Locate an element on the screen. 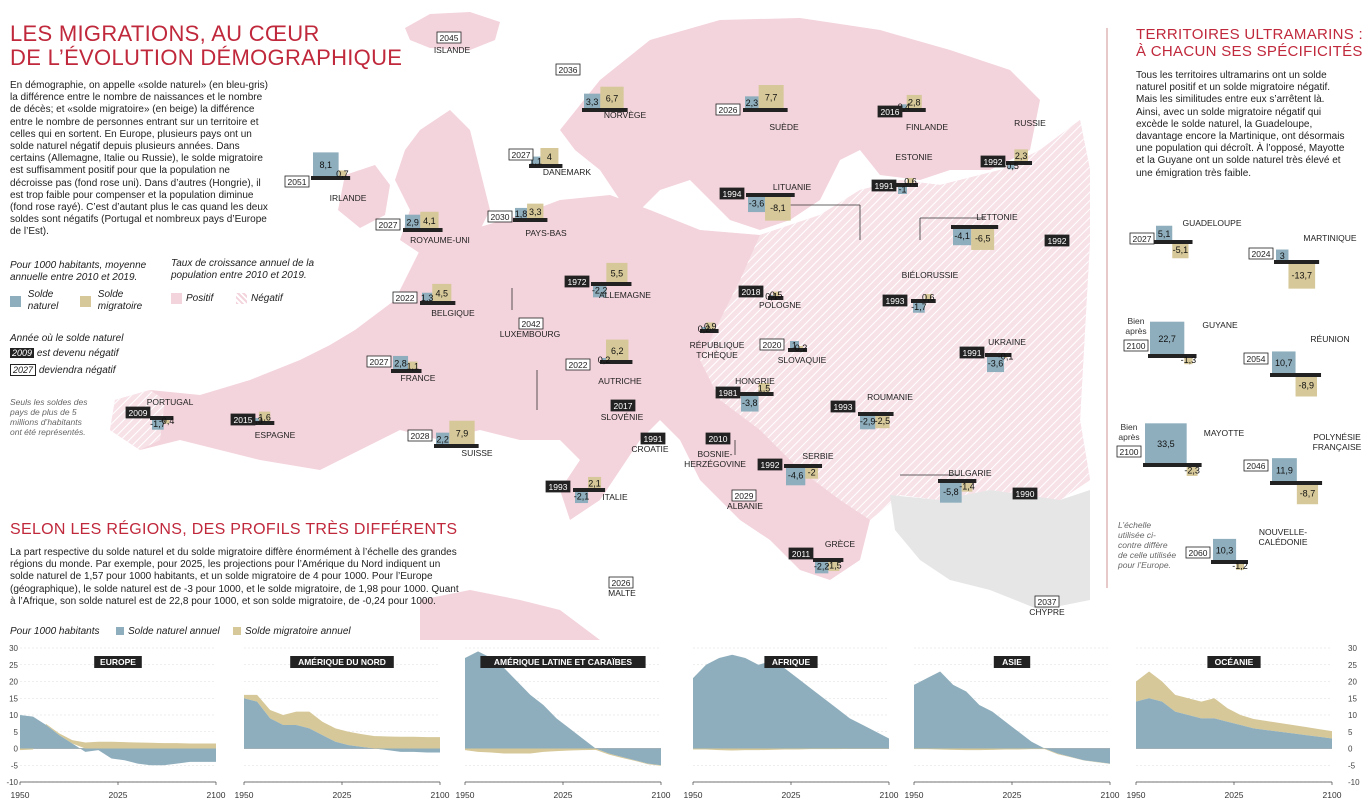 The height and width of the screenshot is (810, 1369). country-30: -4,6 -2 1992 SERBIE is located at coordinates (795, 468).